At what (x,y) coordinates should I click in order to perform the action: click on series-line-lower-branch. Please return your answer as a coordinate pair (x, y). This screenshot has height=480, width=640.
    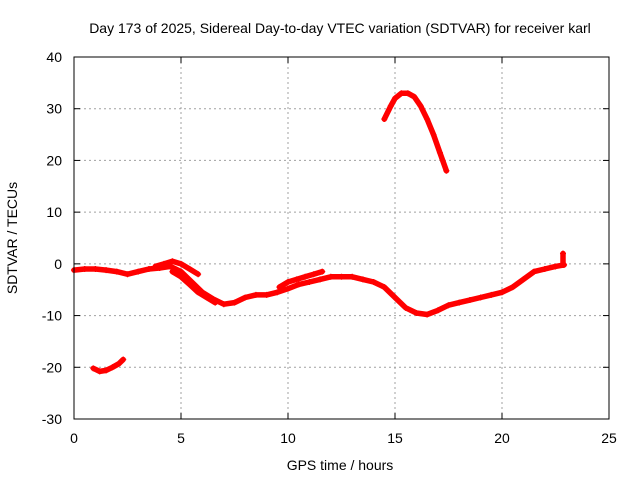
    Looking at the image, I should click on (193, 287).